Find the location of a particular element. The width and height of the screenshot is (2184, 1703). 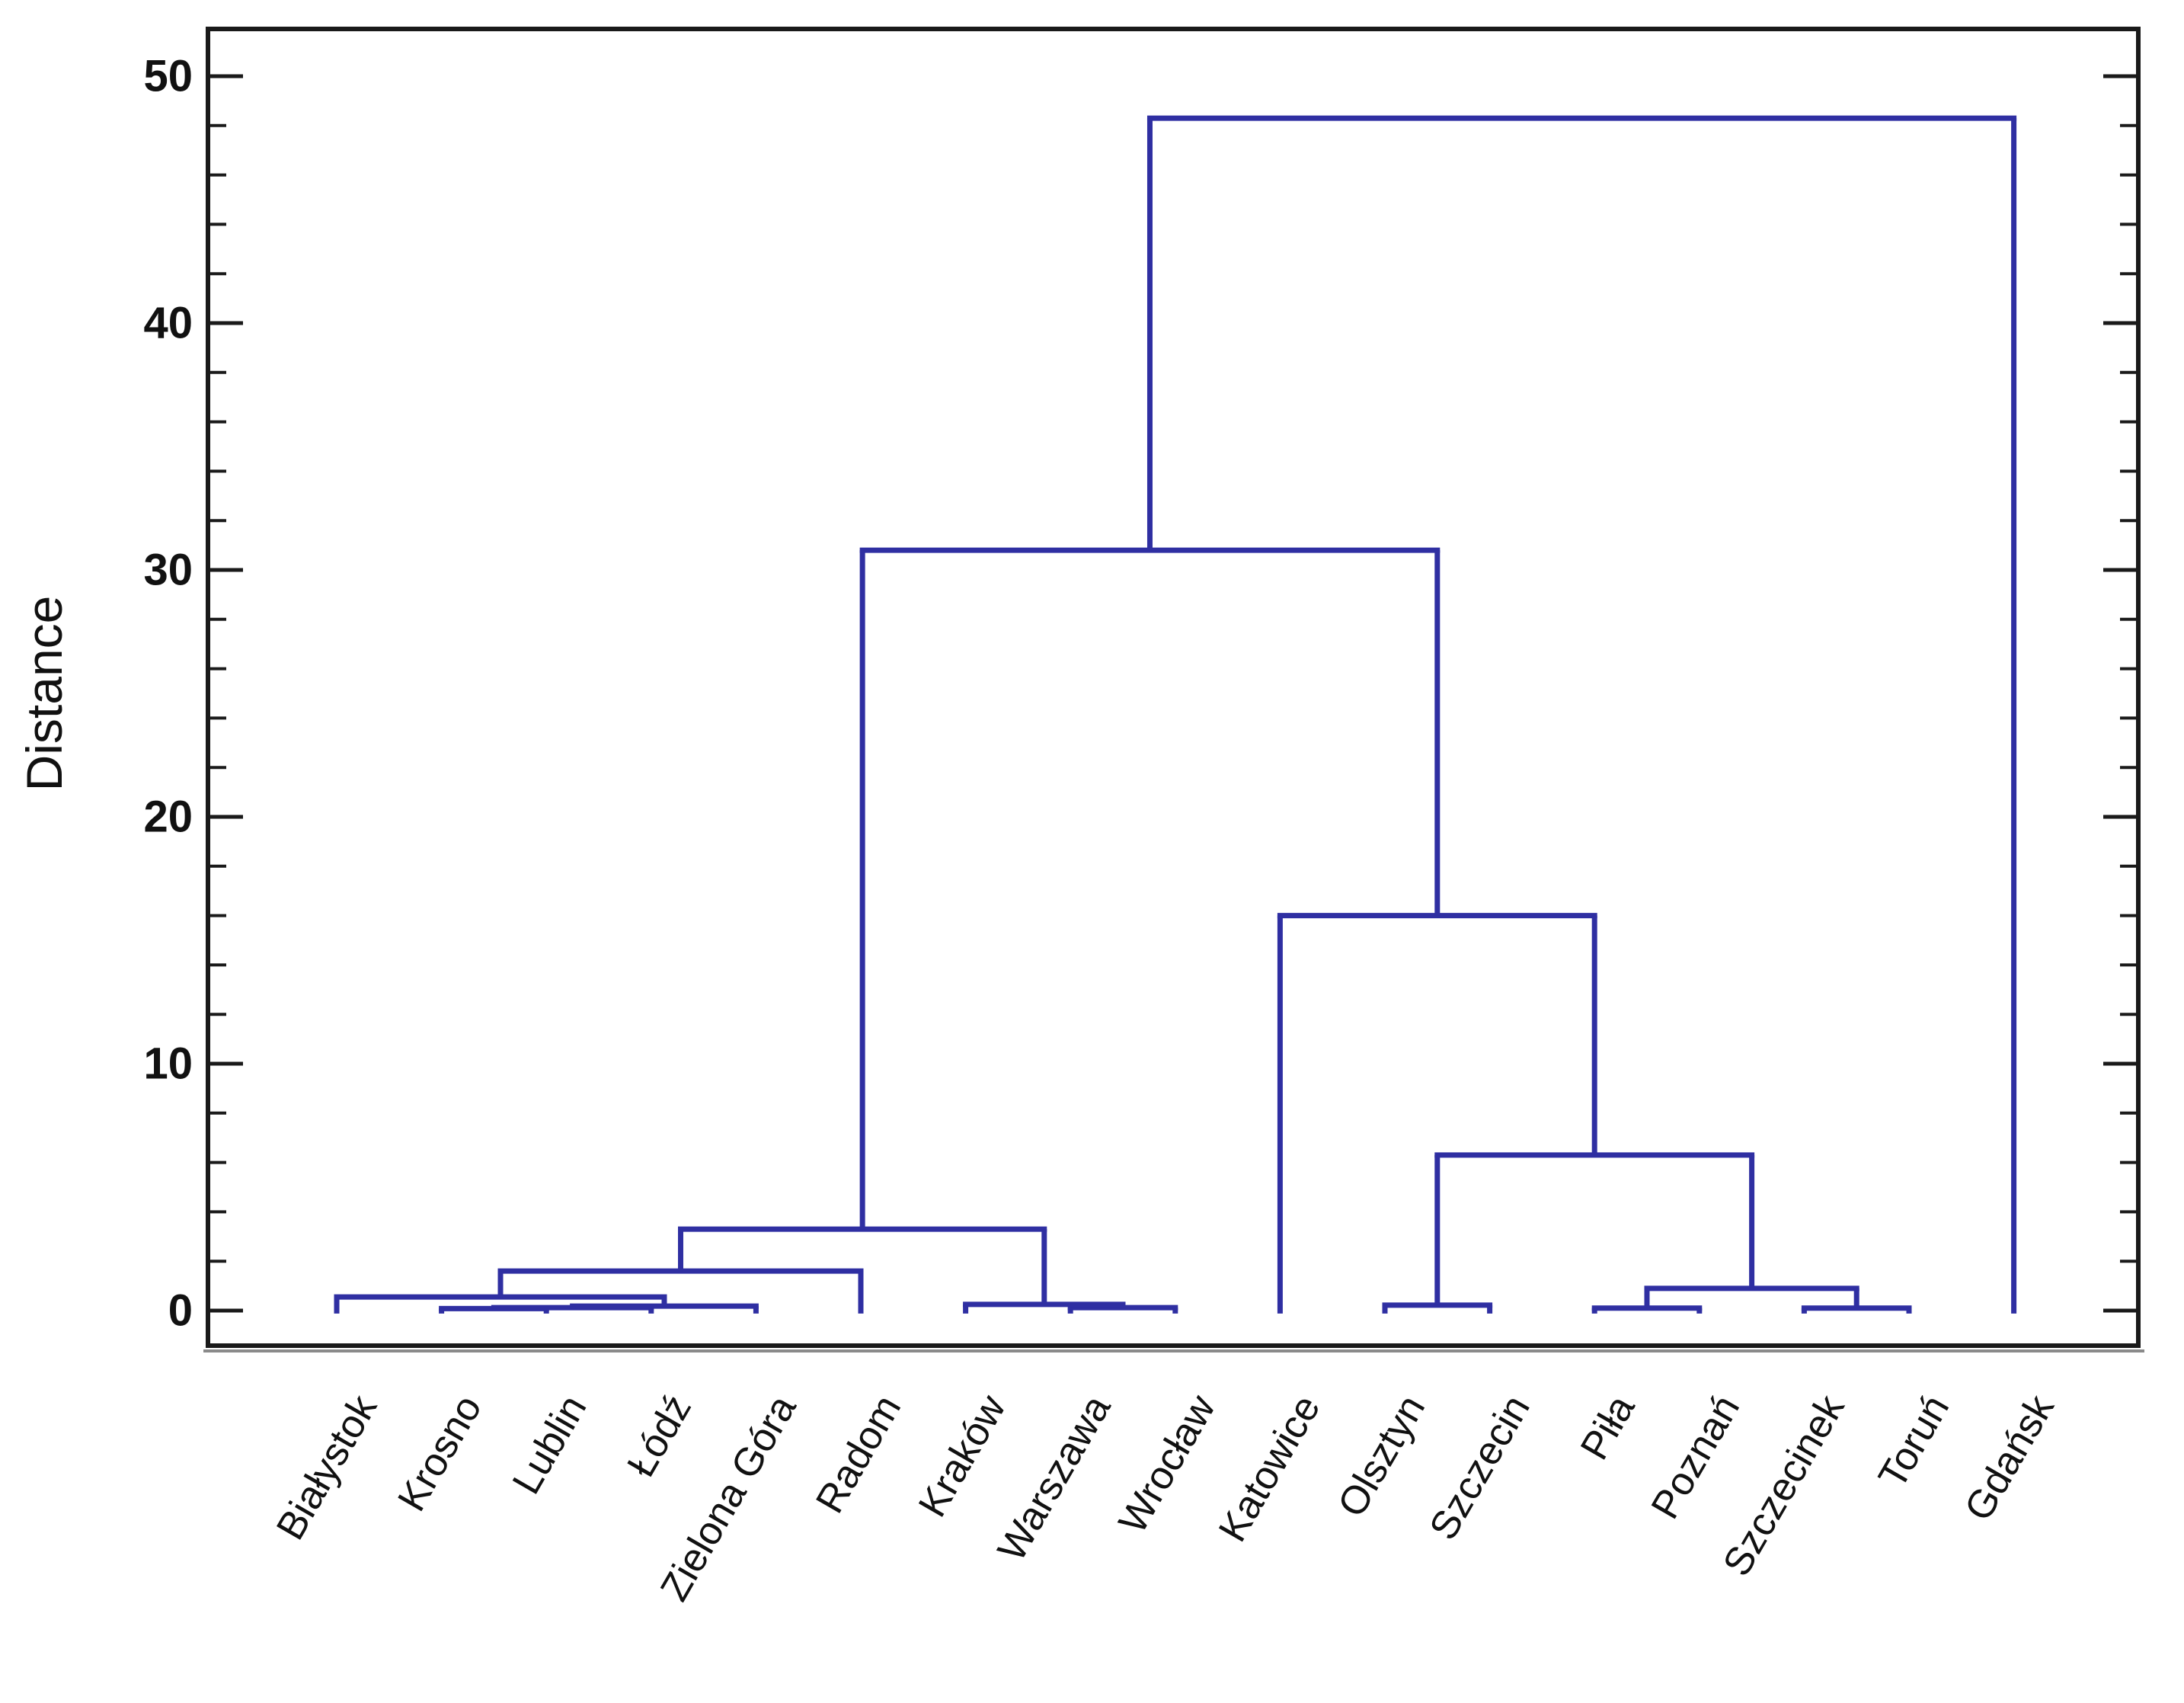

y-axis-title: Distance is located at coordinates (44, 694).